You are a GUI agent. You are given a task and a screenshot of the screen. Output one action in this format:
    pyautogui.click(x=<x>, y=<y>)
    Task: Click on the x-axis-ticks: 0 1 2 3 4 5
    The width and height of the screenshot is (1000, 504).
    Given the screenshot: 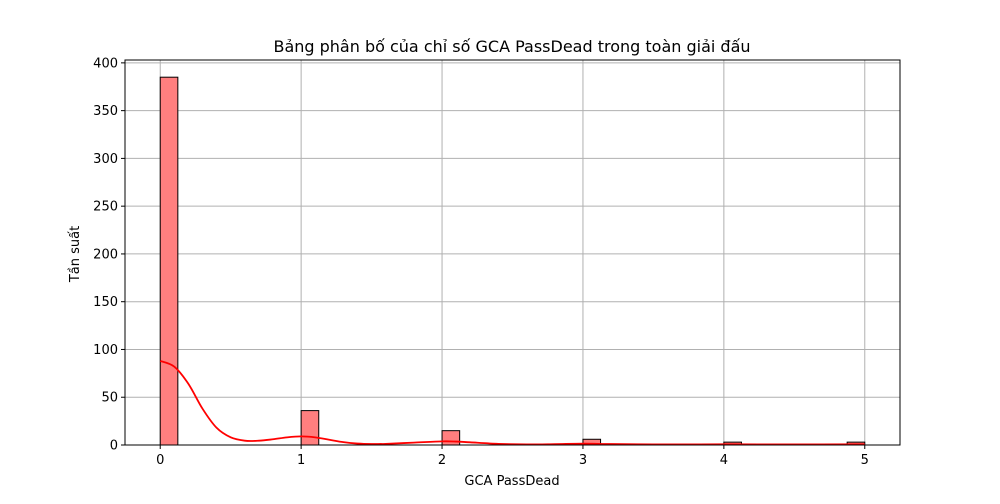 What is the action you would take?
    pyautogui.click(x=512, y=456)
    